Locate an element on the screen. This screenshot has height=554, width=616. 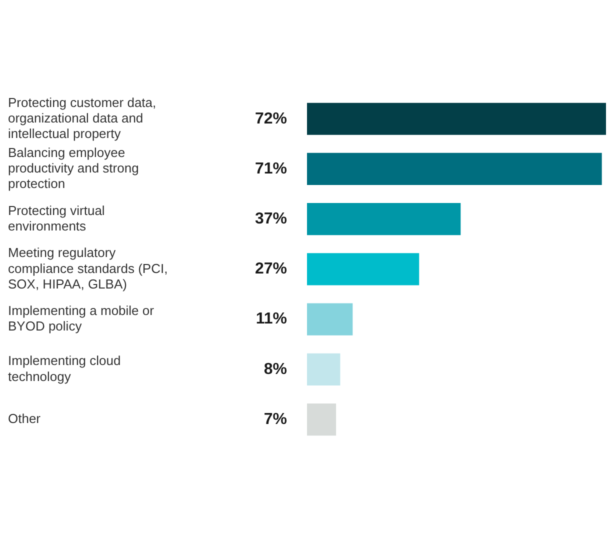
data-label: 72% is located at coordinates (270, 119).